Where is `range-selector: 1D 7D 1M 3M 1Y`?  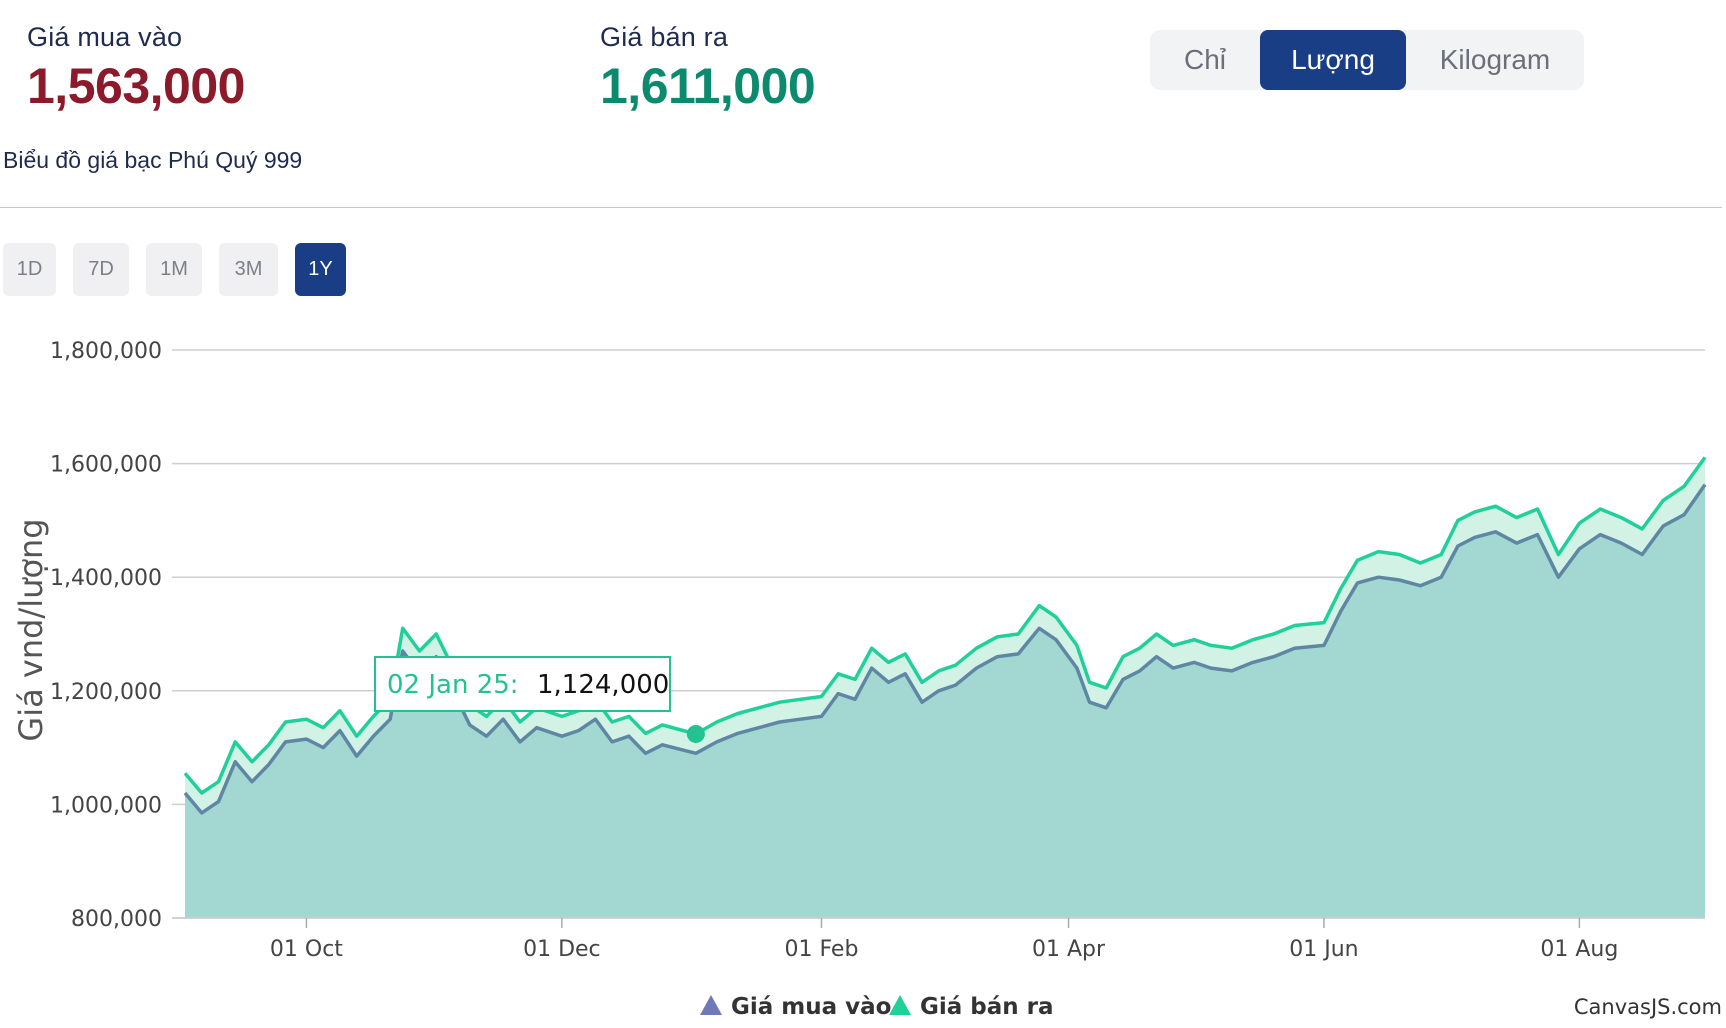
range-selector: 1D 7D 1M 3M 1Y is located at coordinates (183, 269).